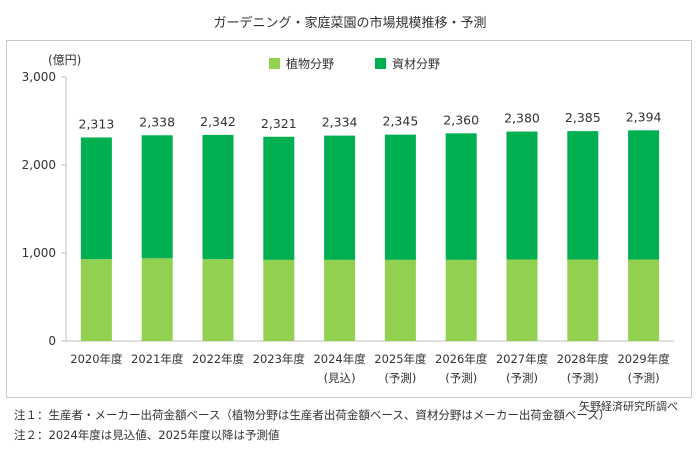 This screenshot has height=461, width=700. I want to click on x-tick-note: (見込), so click(340, 378).